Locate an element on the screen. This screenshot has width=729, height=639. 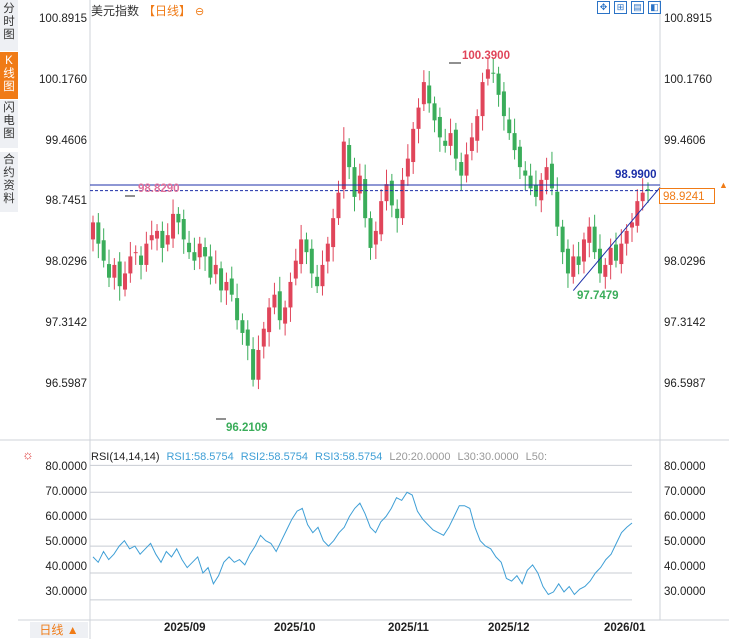
tab-kline: K线图 is located at coordinates (9, 76).